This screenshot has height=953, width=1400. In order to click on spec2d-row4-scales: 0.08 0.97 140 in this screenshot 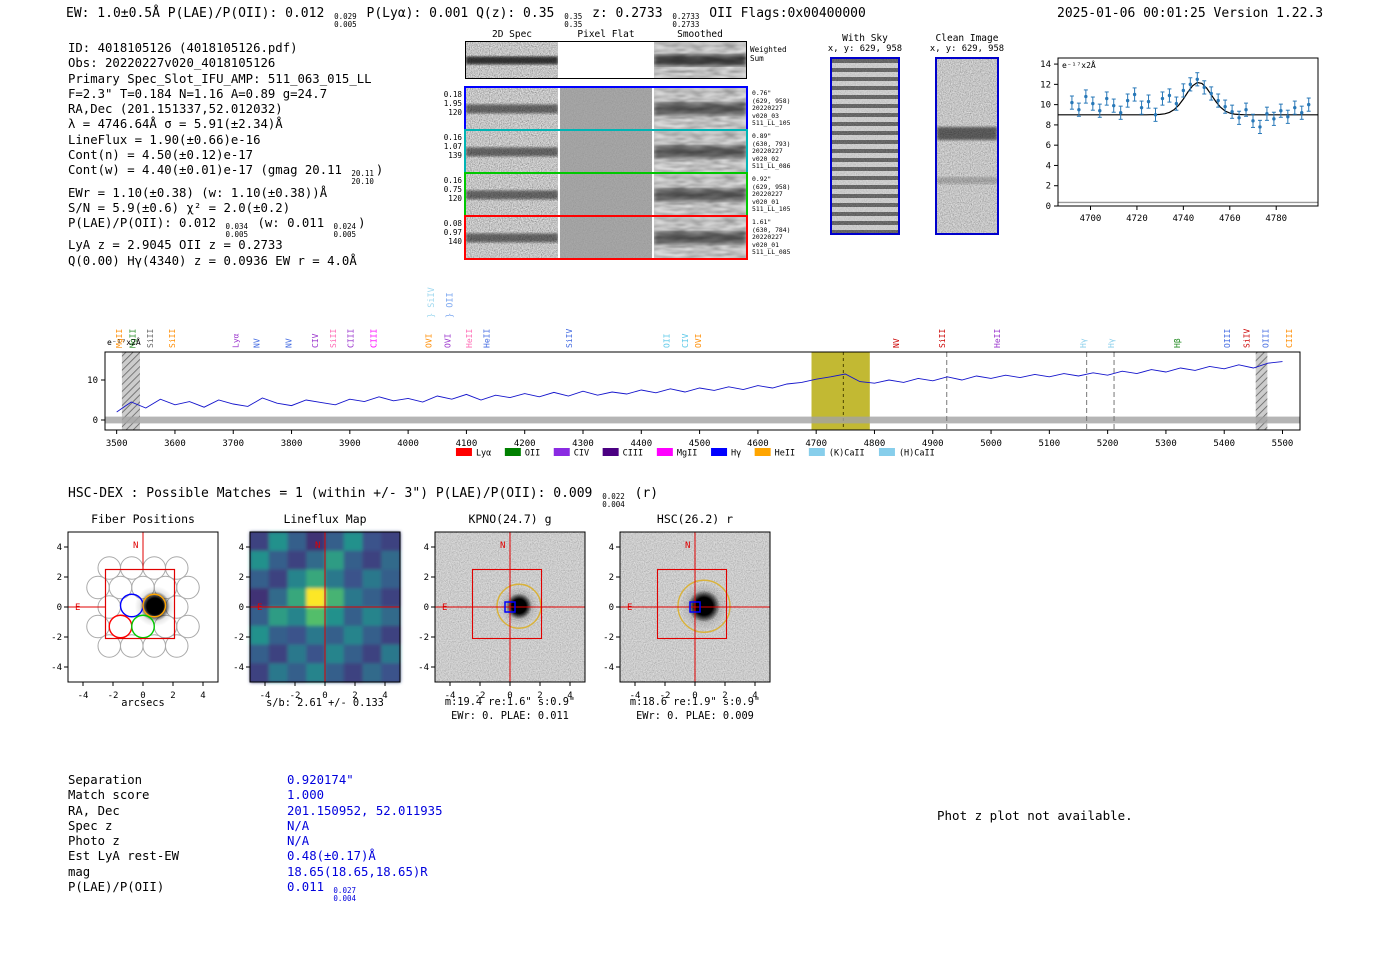, I will do `click(452, 232)`.